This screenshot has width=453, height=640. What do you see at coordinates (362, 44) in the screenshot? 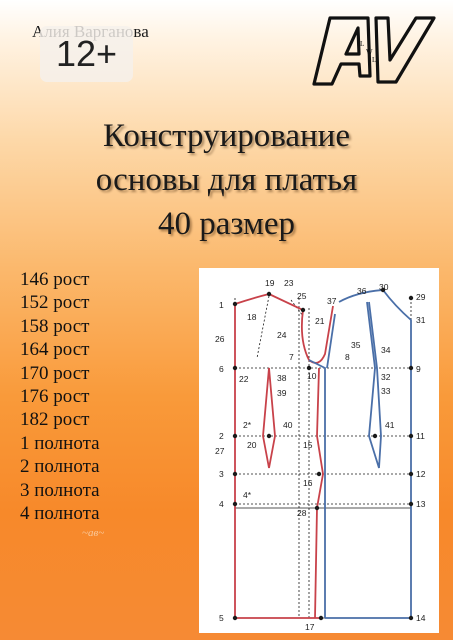
I see `logo-letter-l1: L` at bounding box center [362, 44].